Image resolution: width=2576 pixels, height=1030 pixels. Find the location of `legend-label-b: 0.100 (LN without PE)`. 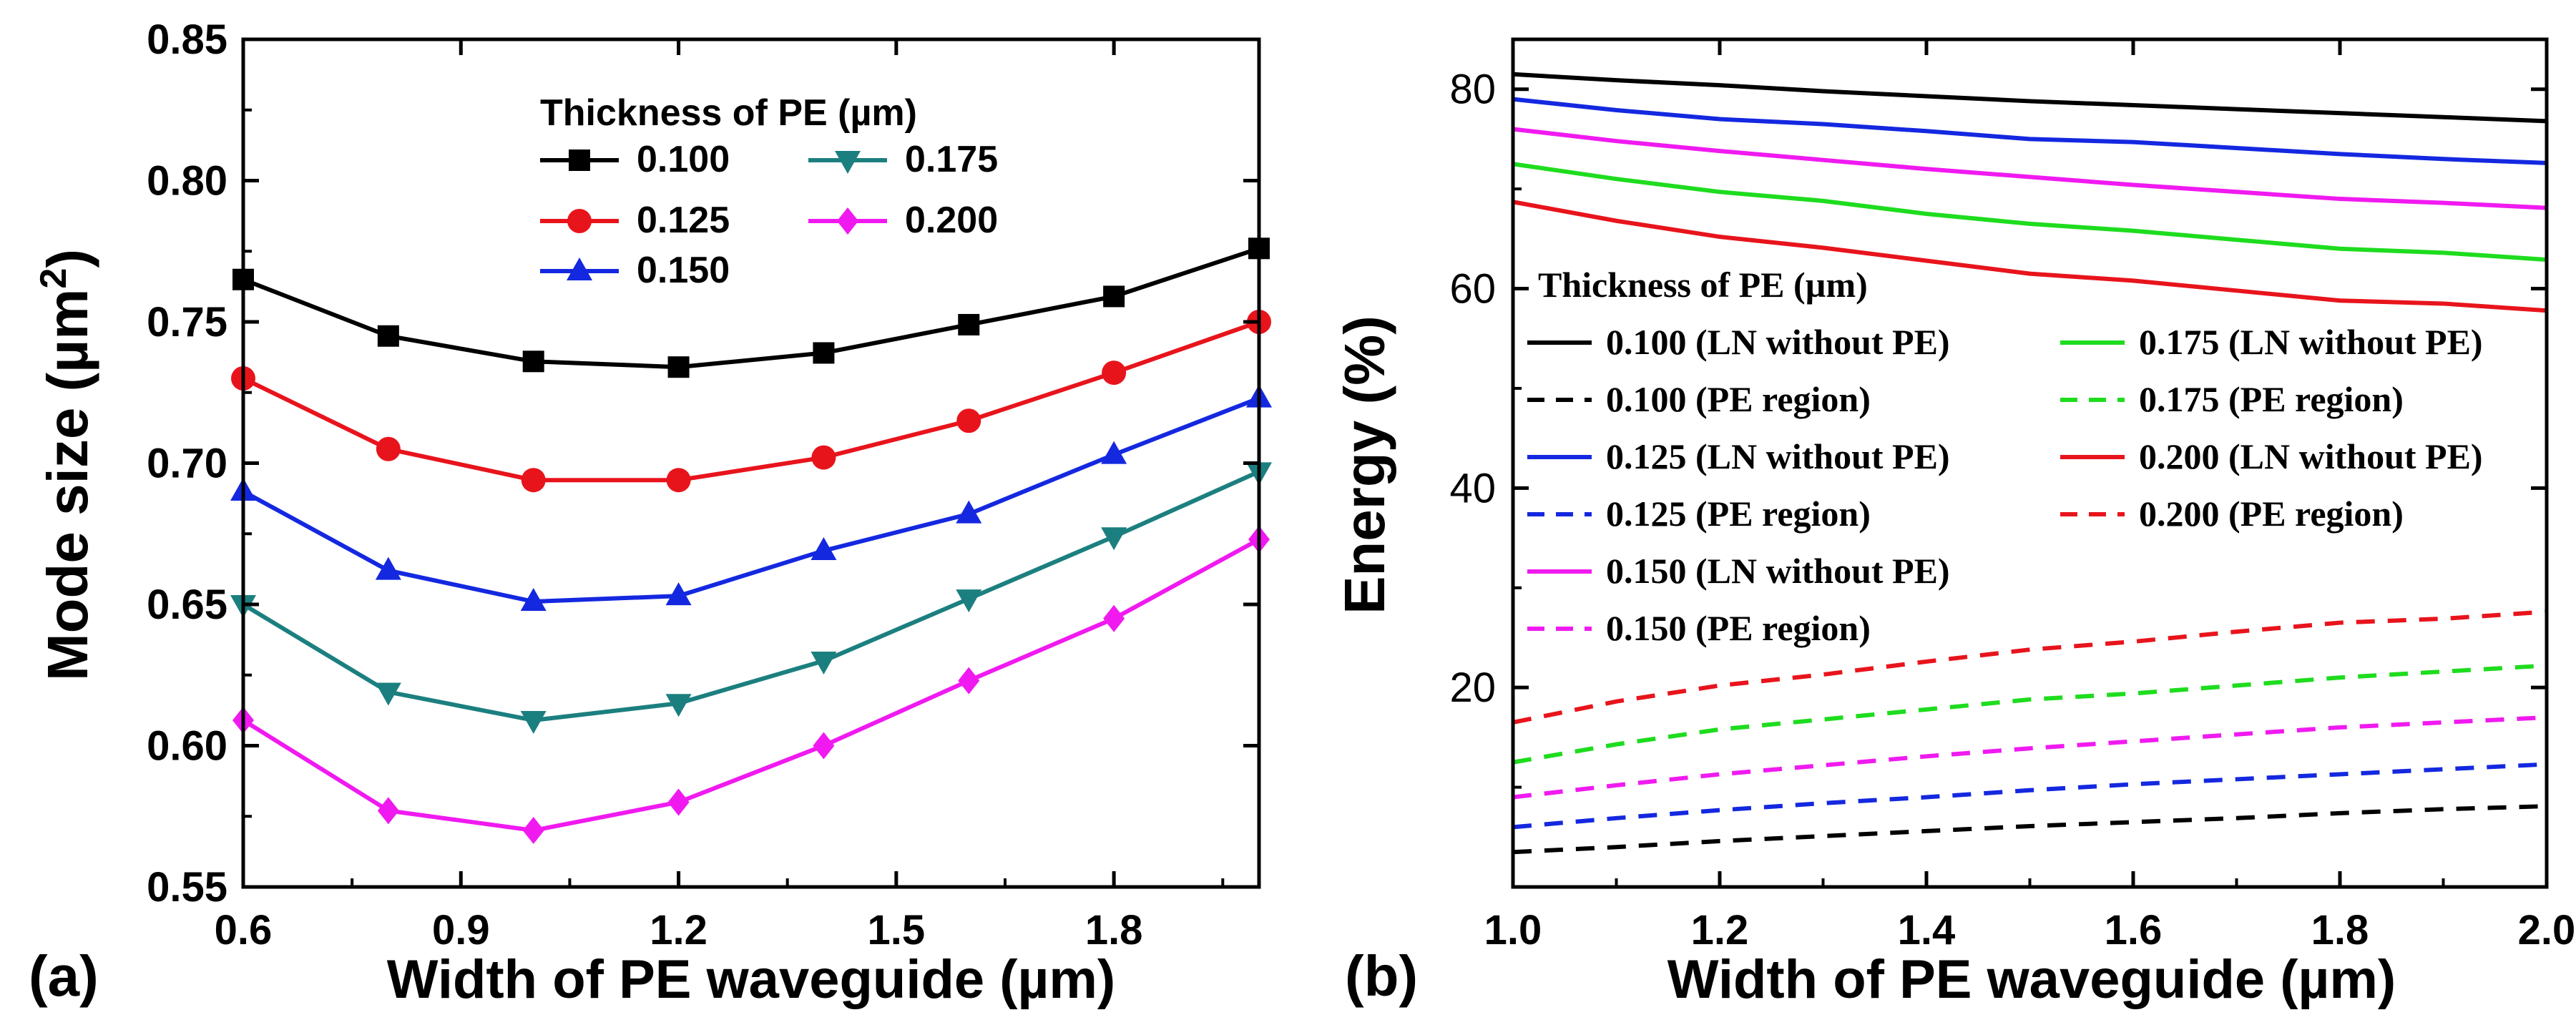

legend-label-b: 0.100 (LN without PE) is located at coordinates (1778, 342).